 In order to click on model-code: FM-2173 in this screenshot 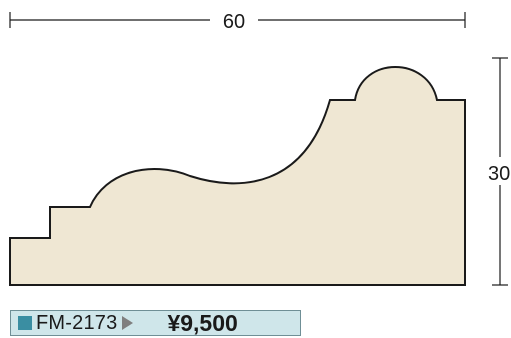, I will do `click(77, 322)`.